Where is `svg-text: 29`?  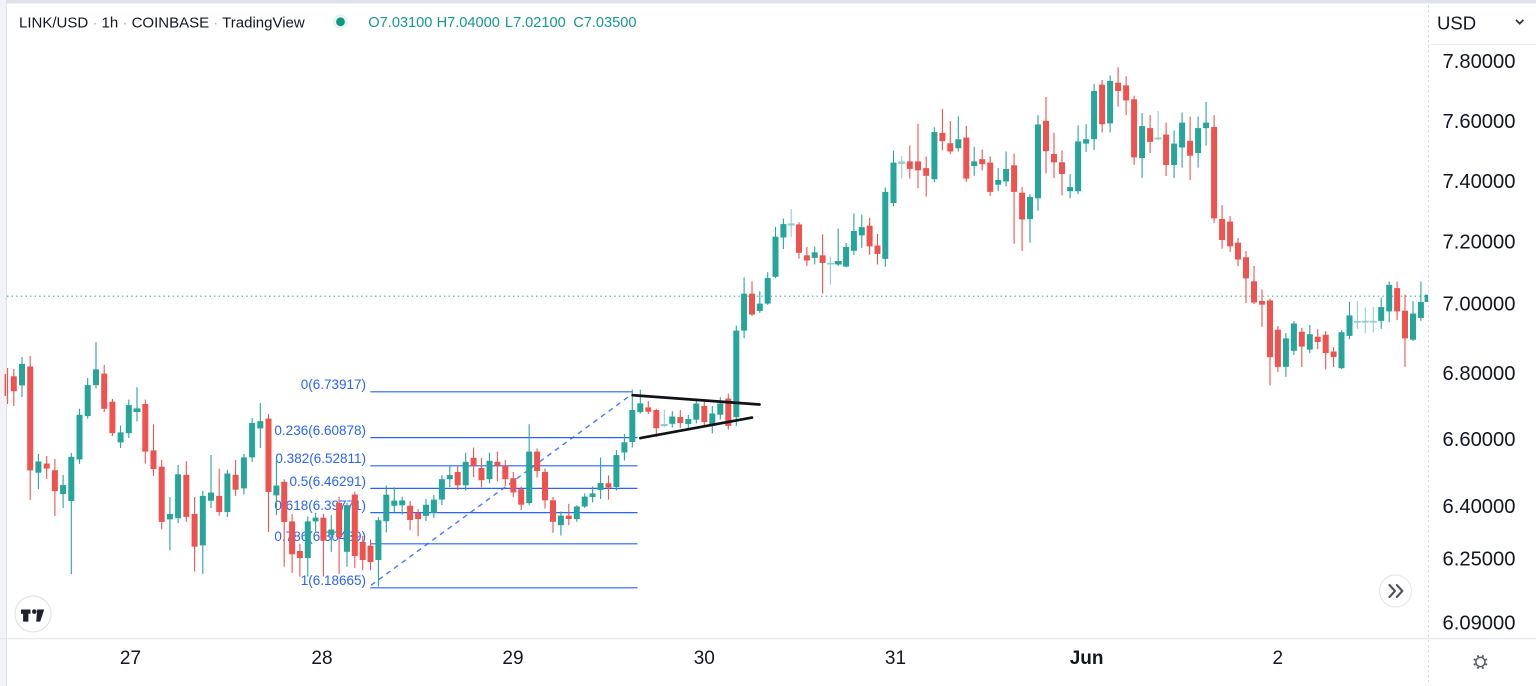
svg-text: 29 is located at coordinates (512, 658).